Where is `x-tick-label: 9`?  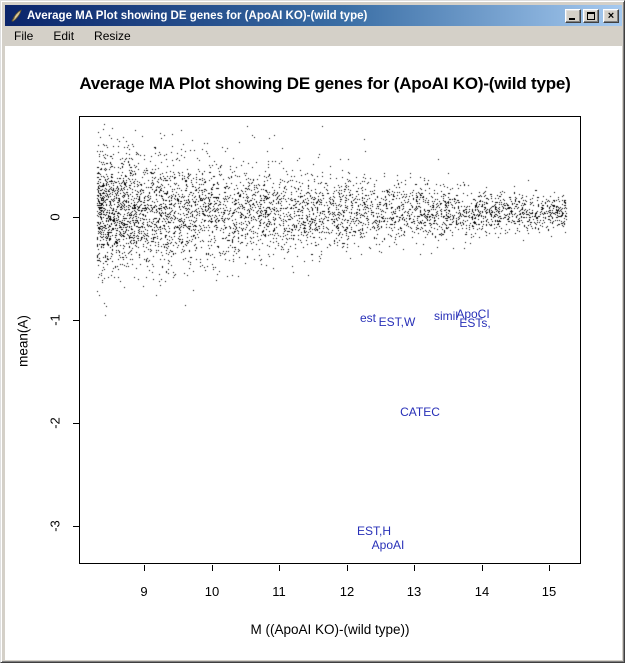 x-tick-label: 9 is located at coordinates (144, 591).